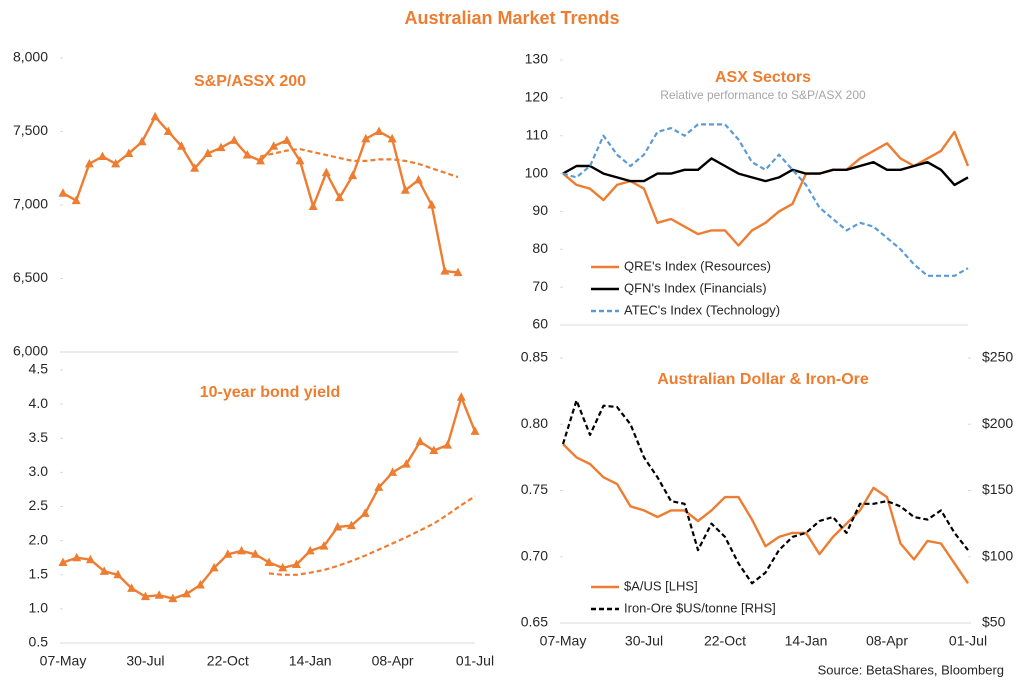 Image resolution: width=1024 pixels, height=684 pixels. What do you see at coordinates (534, 357) in the screenshot?
I see `y-tick-label: 0.85` at bounding box center [534, 357].